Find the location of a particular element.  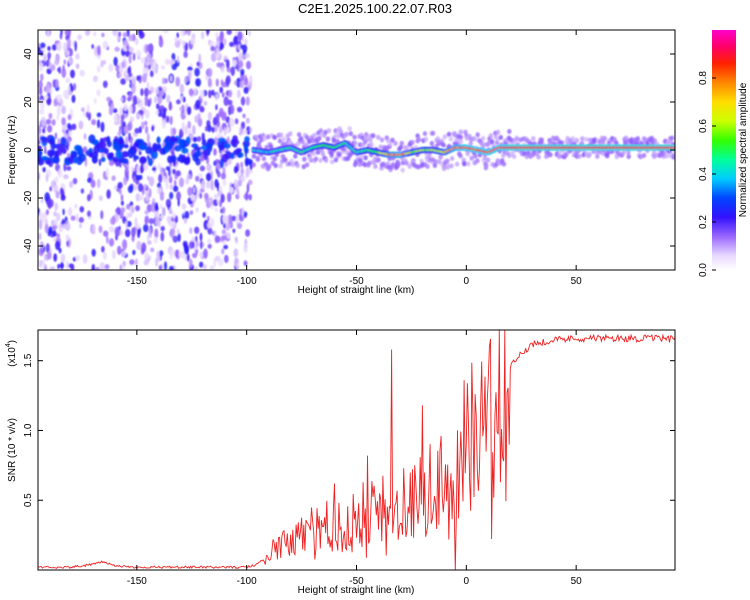

snr-multiplier-base: (x10 is located at coordinates (12, 357).